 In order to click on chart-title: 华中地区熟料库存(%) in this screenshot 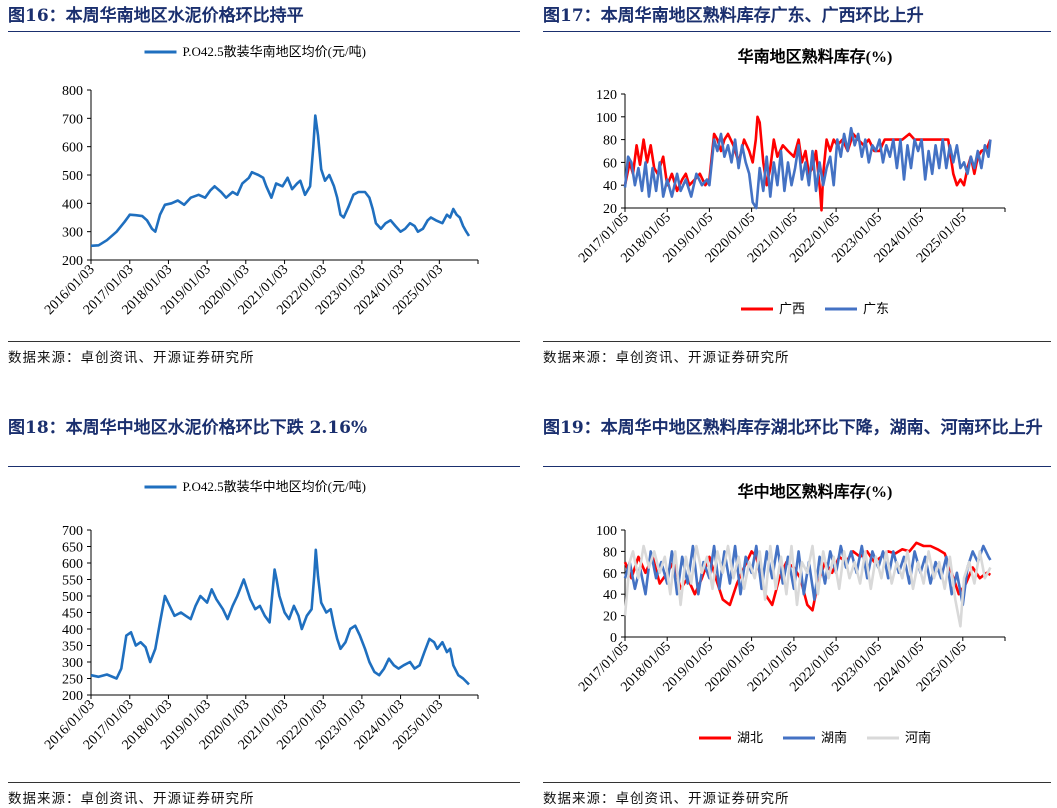, I will do `click(815, 491)`.